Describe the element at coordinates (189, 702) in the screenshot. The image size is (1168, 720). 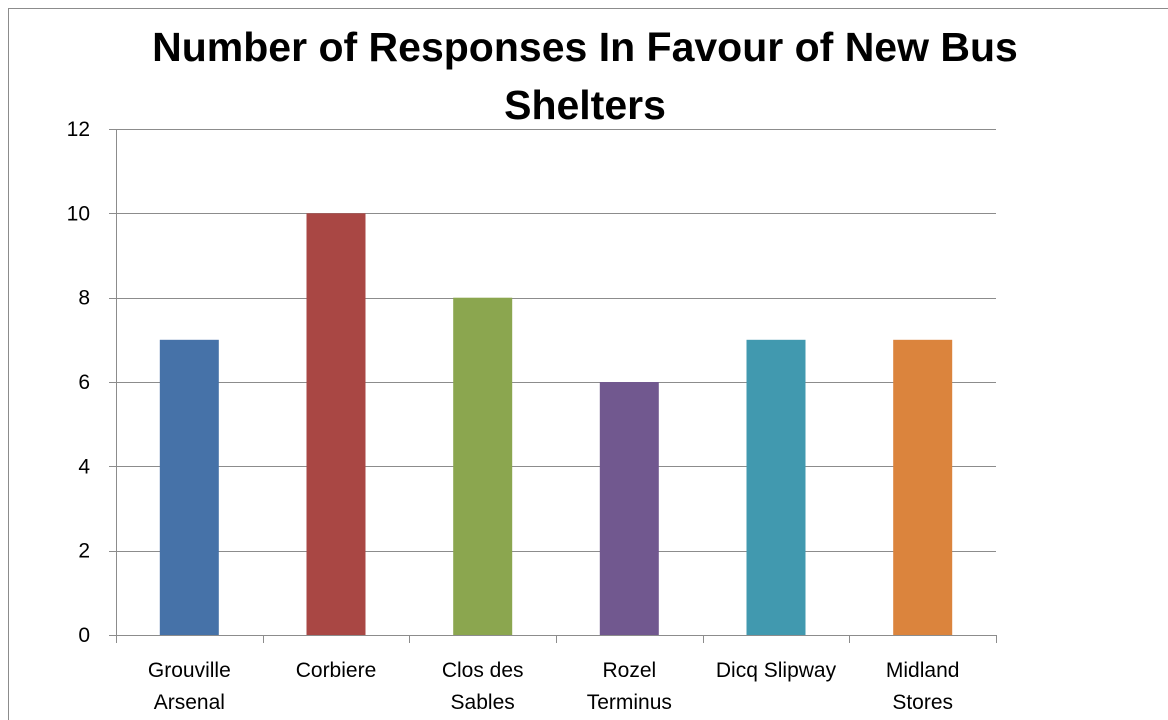
I see `x-tick-label-line: Arsenal` at that location.